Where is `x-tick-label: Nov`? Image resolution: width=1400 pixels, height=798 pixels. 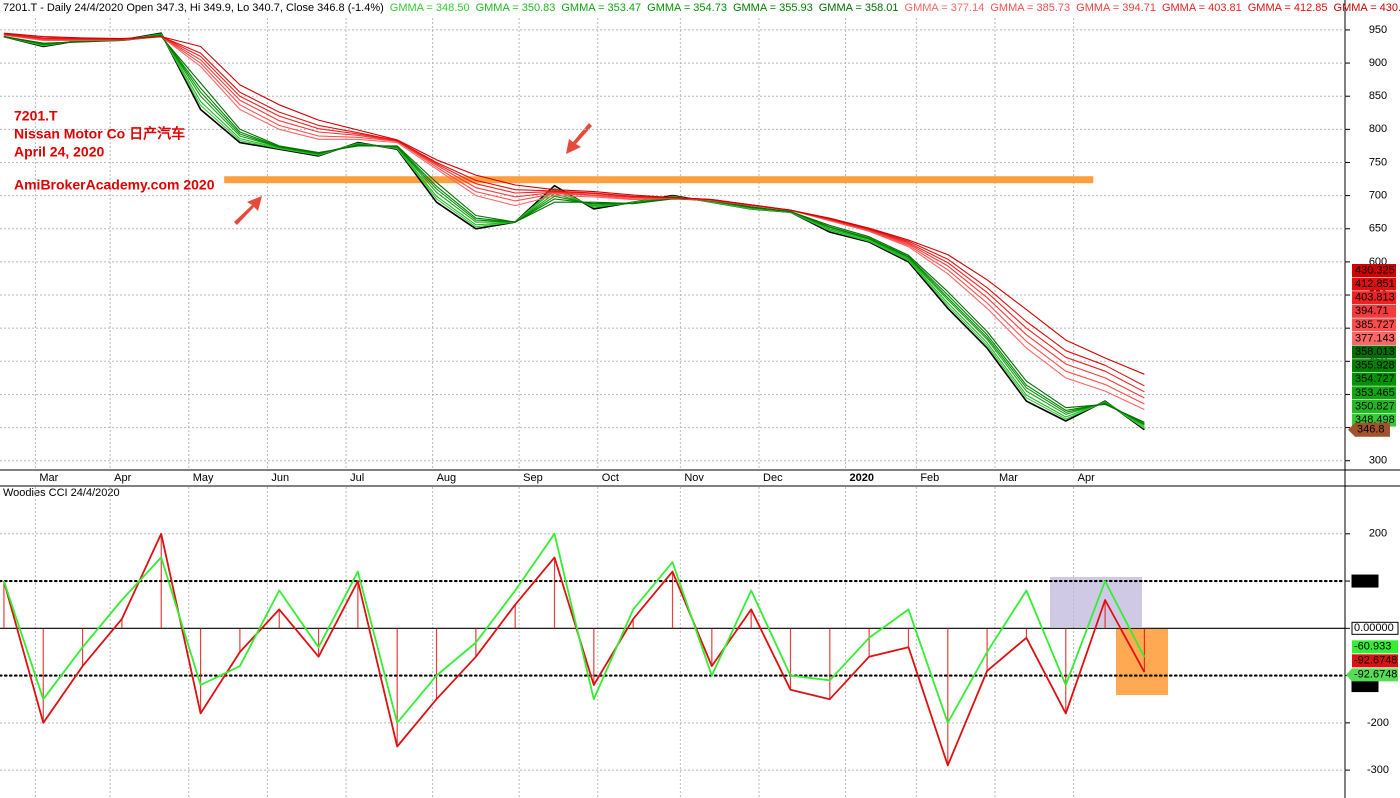 x-tick-label: Nov is located at coordinates (694, 478).